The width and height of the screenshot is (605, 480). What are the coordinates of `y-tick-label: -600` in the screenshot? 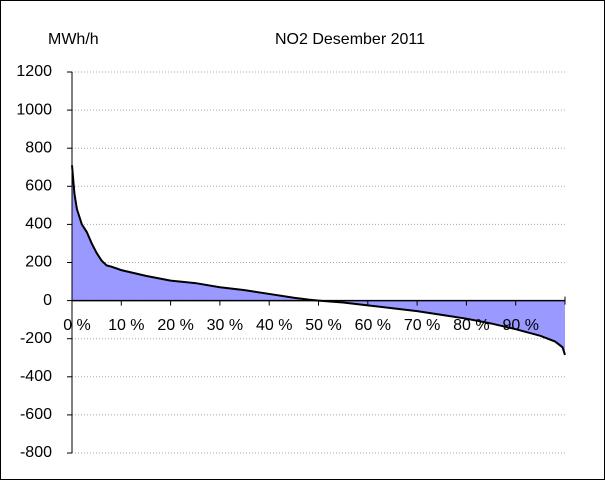 It's located at (36, 414).